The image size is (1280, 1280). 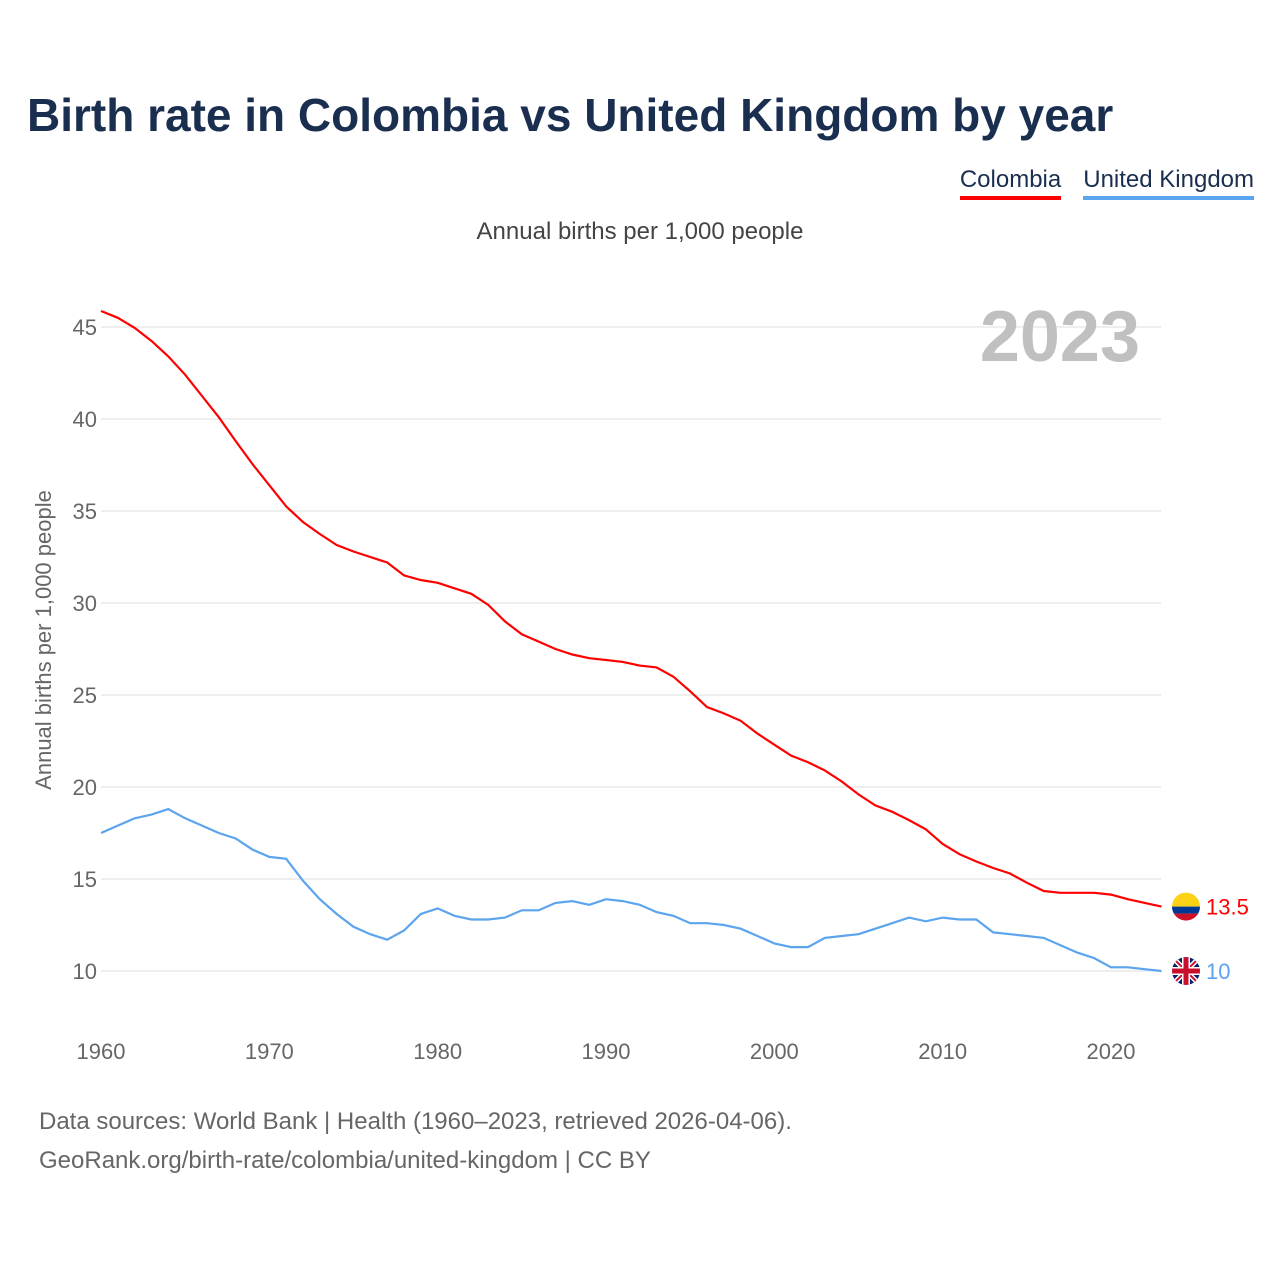 What do you see at coordinates (942, 1051) in the screenshot?
I see `x-tick-label: 2010` at bounding box center [942, 1051].